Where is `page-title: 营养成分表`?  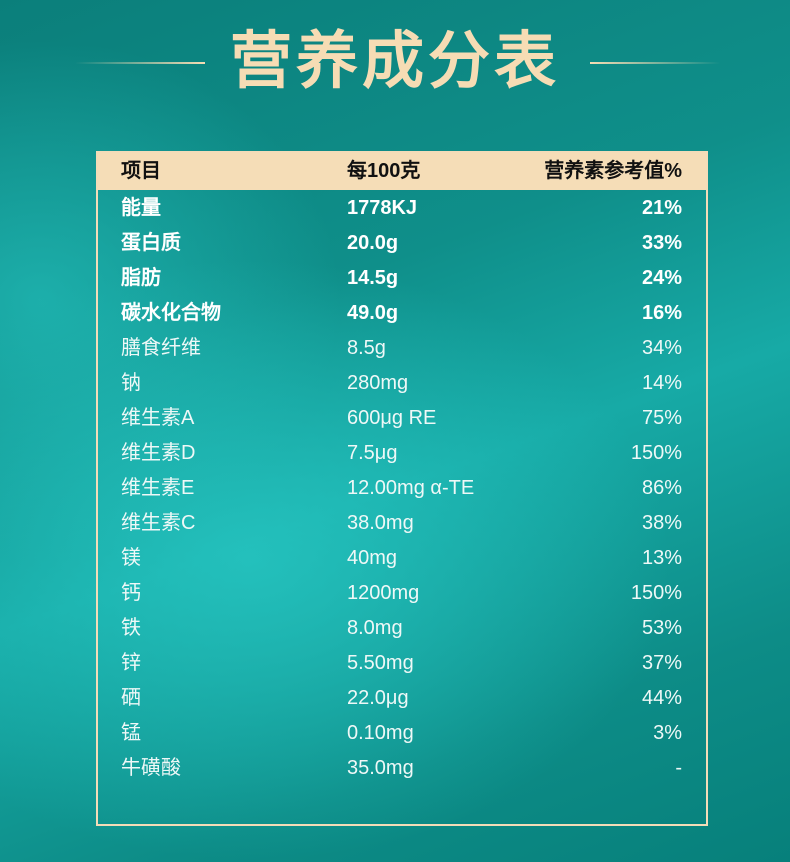 page-title: 营养成分表 is located at coordinates (394, 61).